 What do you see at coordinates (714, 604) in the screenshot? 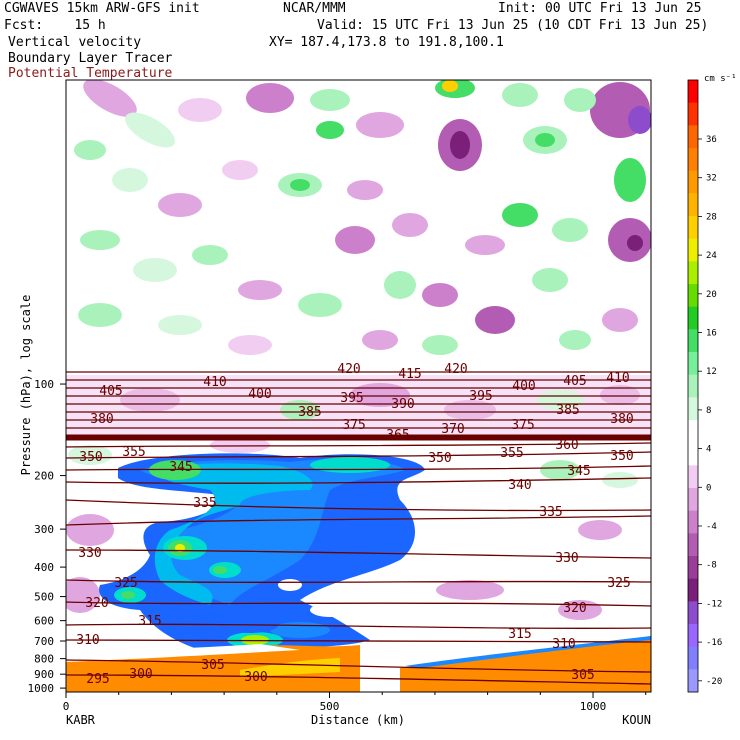
I see `colorbar-tick-label: -12` at bounding box center [714, 604].